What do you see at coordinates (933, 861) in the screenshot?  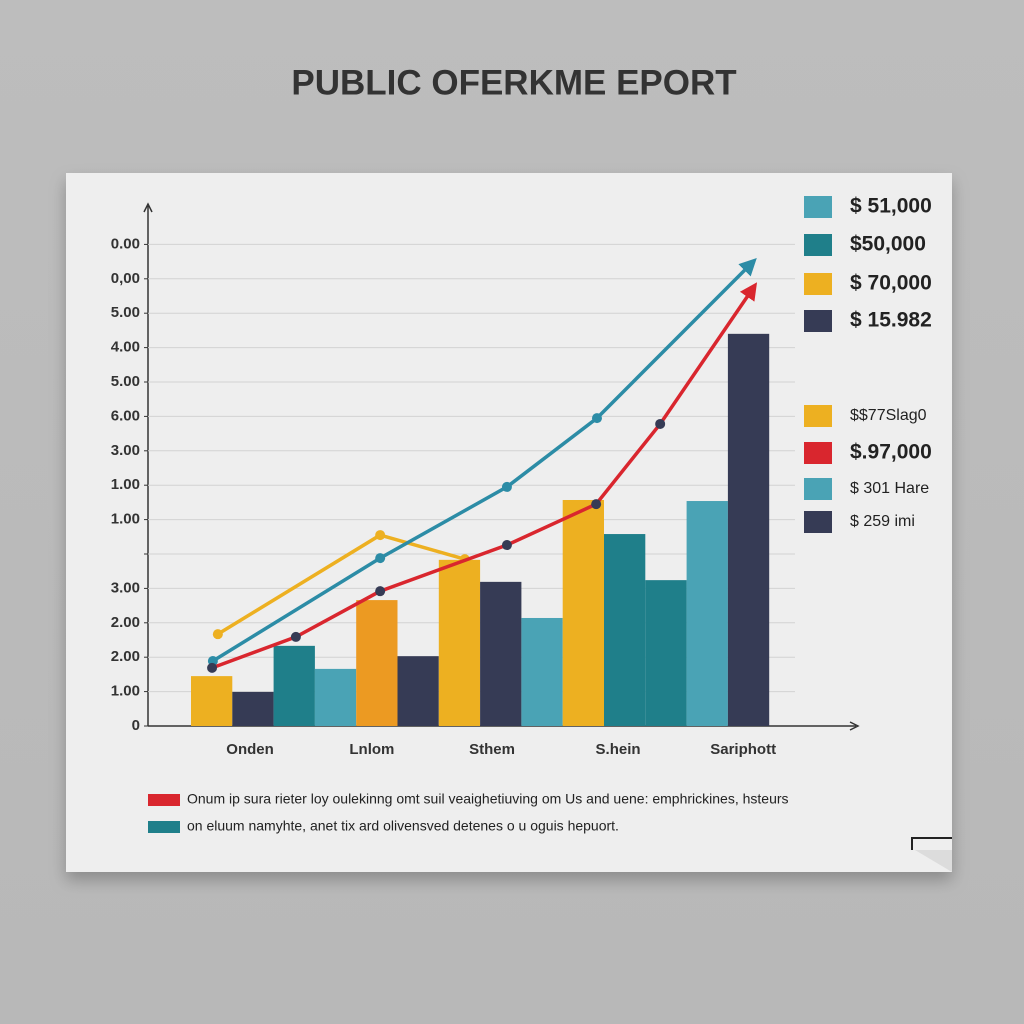 I see `page-curl-fold` at bounding box center [933, 861].